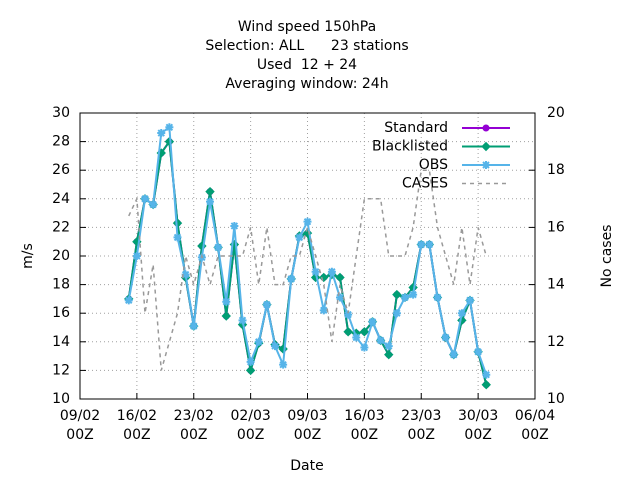  Describe the element at coordinates (306, 46) in the screenshot. I see `chart-title: Selection: ALL 23 stations` at that location.